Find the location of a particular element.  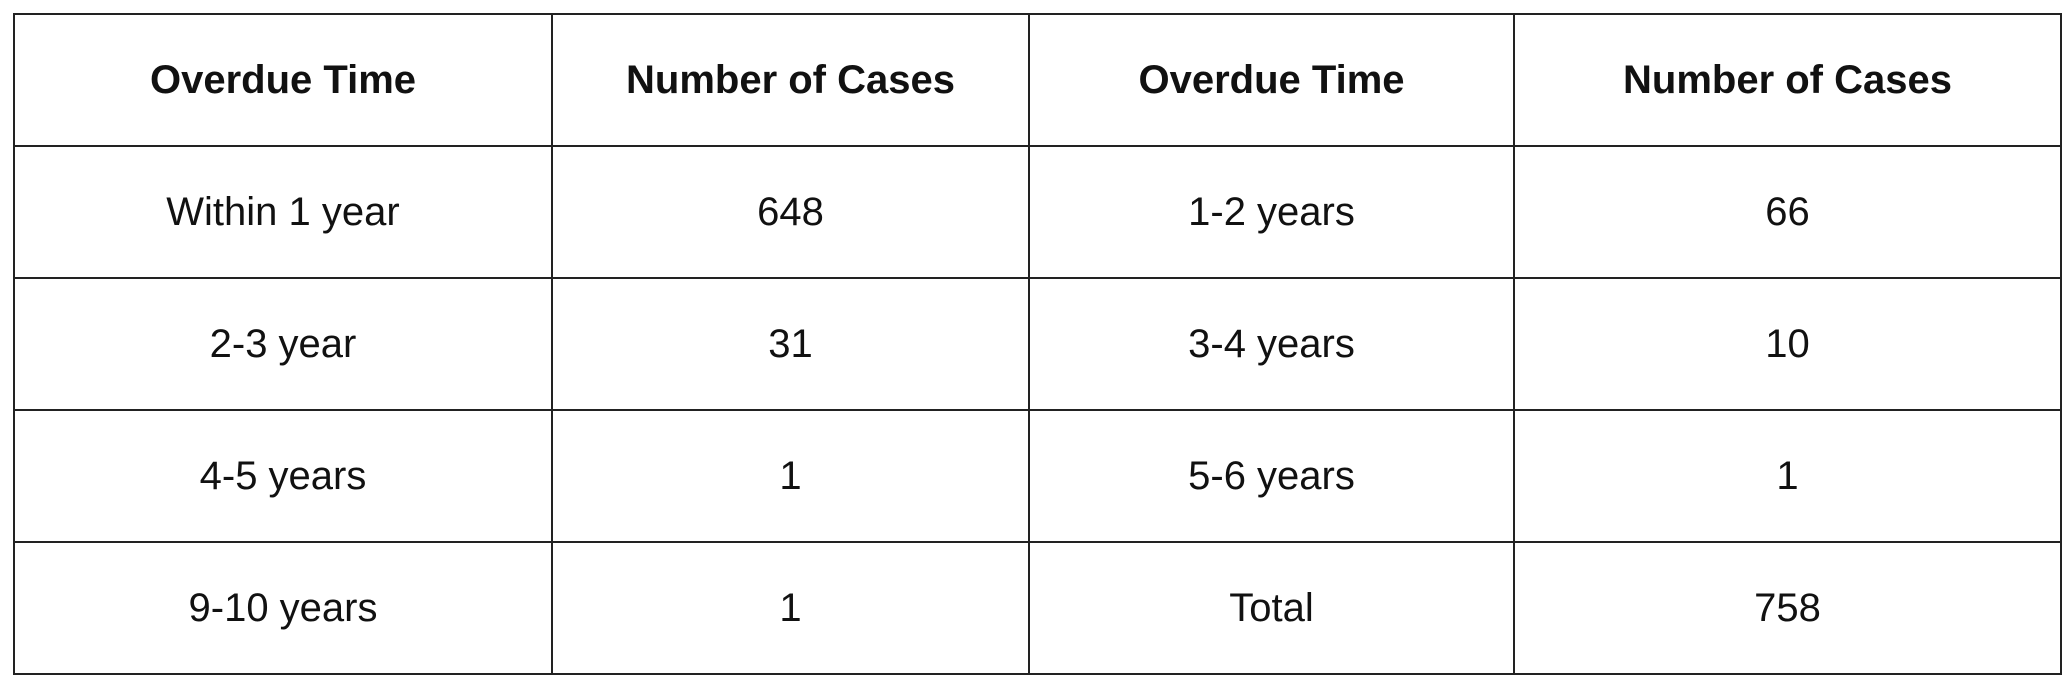

table-cell: 66 is located at coordinates (1787, 212).